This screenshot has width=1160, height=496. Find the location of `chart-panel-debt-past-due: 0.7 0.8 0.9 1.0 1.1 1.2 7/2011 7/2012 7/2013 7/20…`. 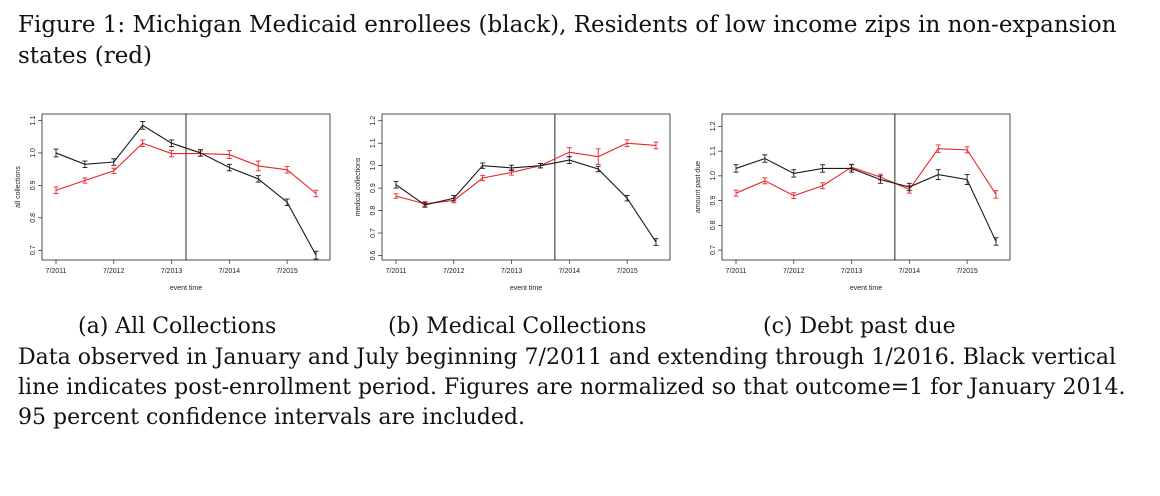

chart-panel-debt-past-due: 0.7 0.8 0.9 1.0 1.1 1.2 7/2011 7/2012 7/2013 7/20… is located at coordinates (860, 202).